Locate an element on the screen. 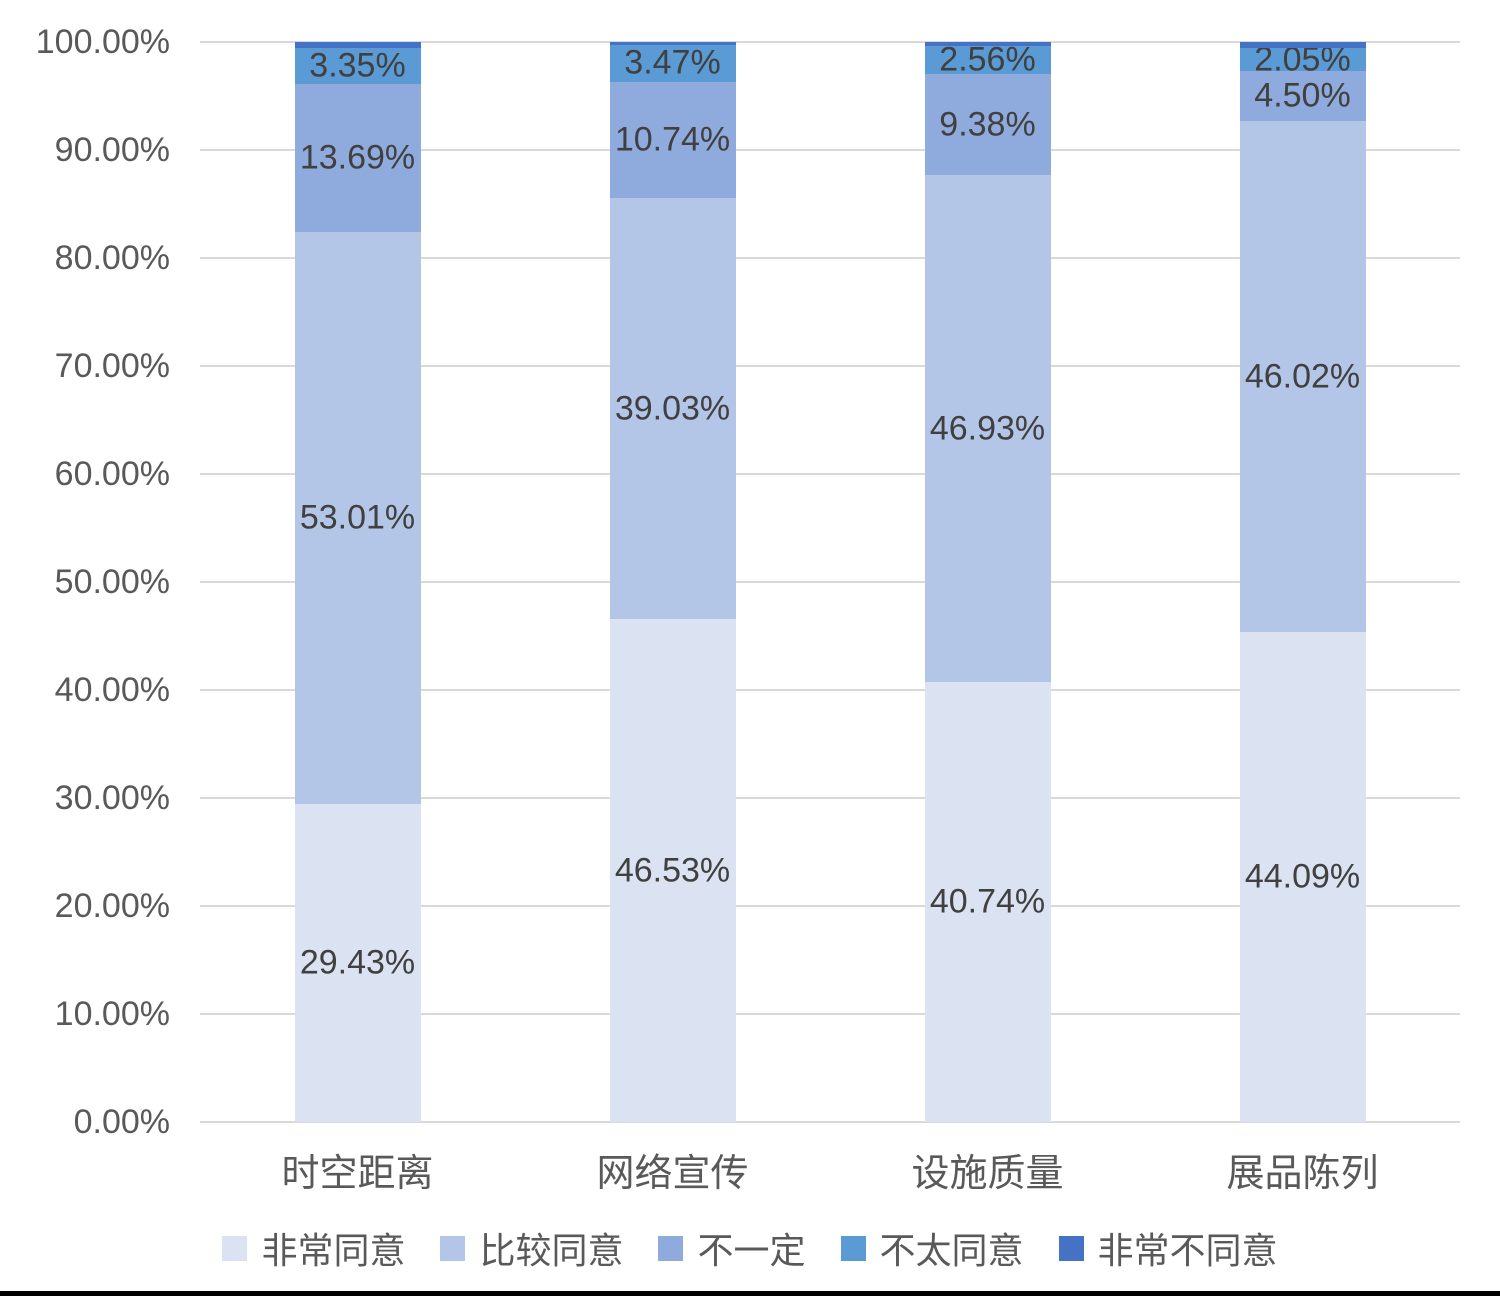  legend-item: 比较同意 is located at coordinates (531, 1248).